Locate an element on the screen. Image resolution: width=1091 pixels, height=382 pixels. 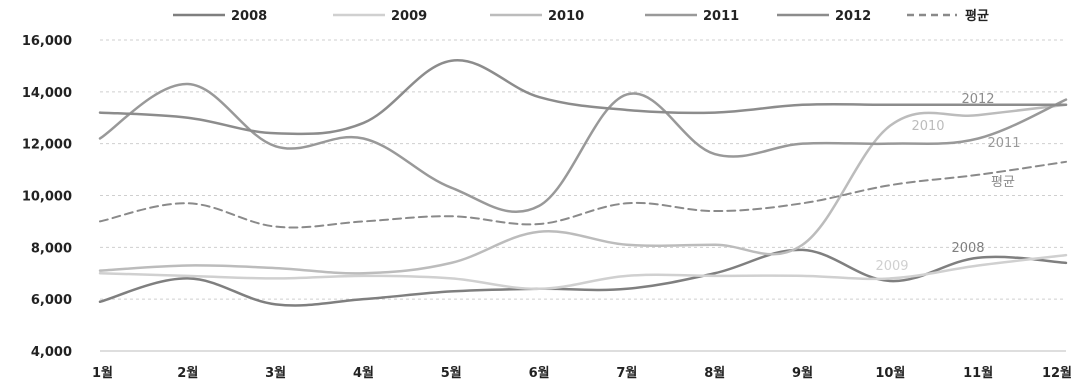
y-tick-label: 8,000 is located at coordinates (51, 248).